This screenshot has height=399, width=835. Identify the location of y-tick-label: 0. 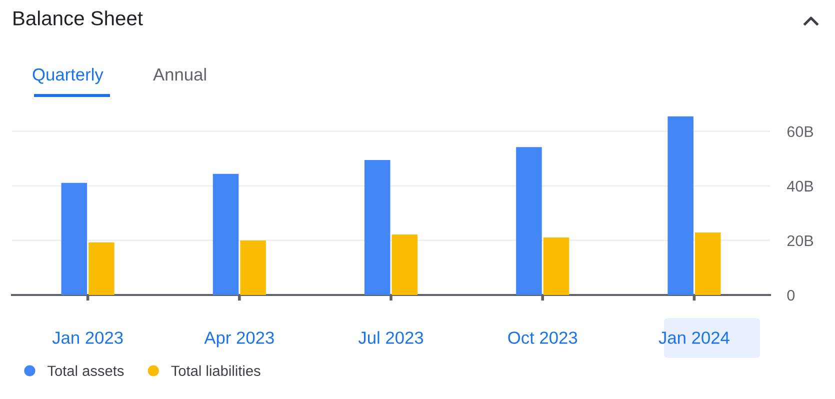
(791, 295).